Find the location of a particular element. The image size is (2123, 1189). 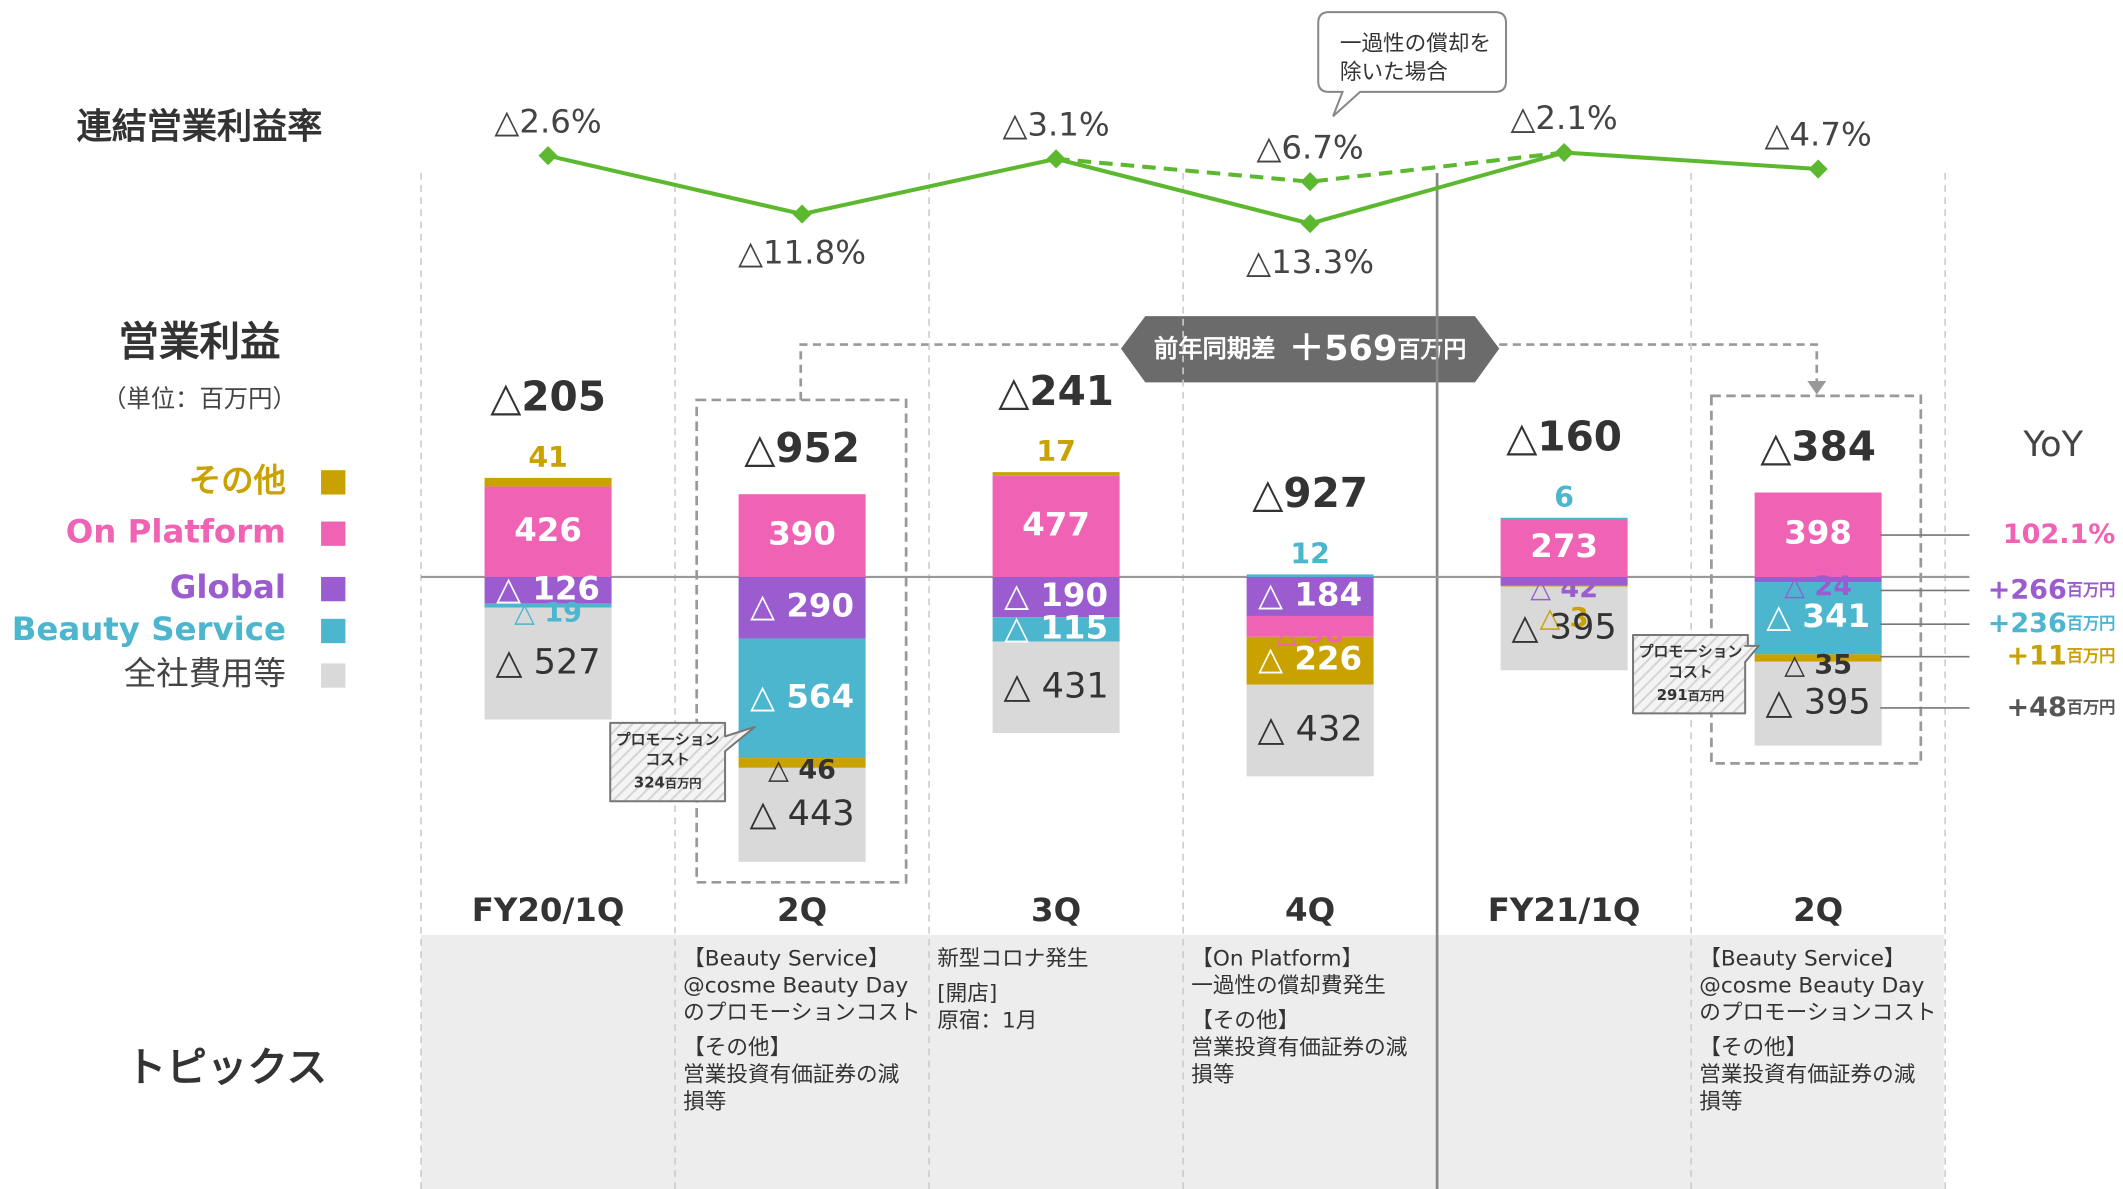

data-label: △ 46 is located at coordinates (802, 770).